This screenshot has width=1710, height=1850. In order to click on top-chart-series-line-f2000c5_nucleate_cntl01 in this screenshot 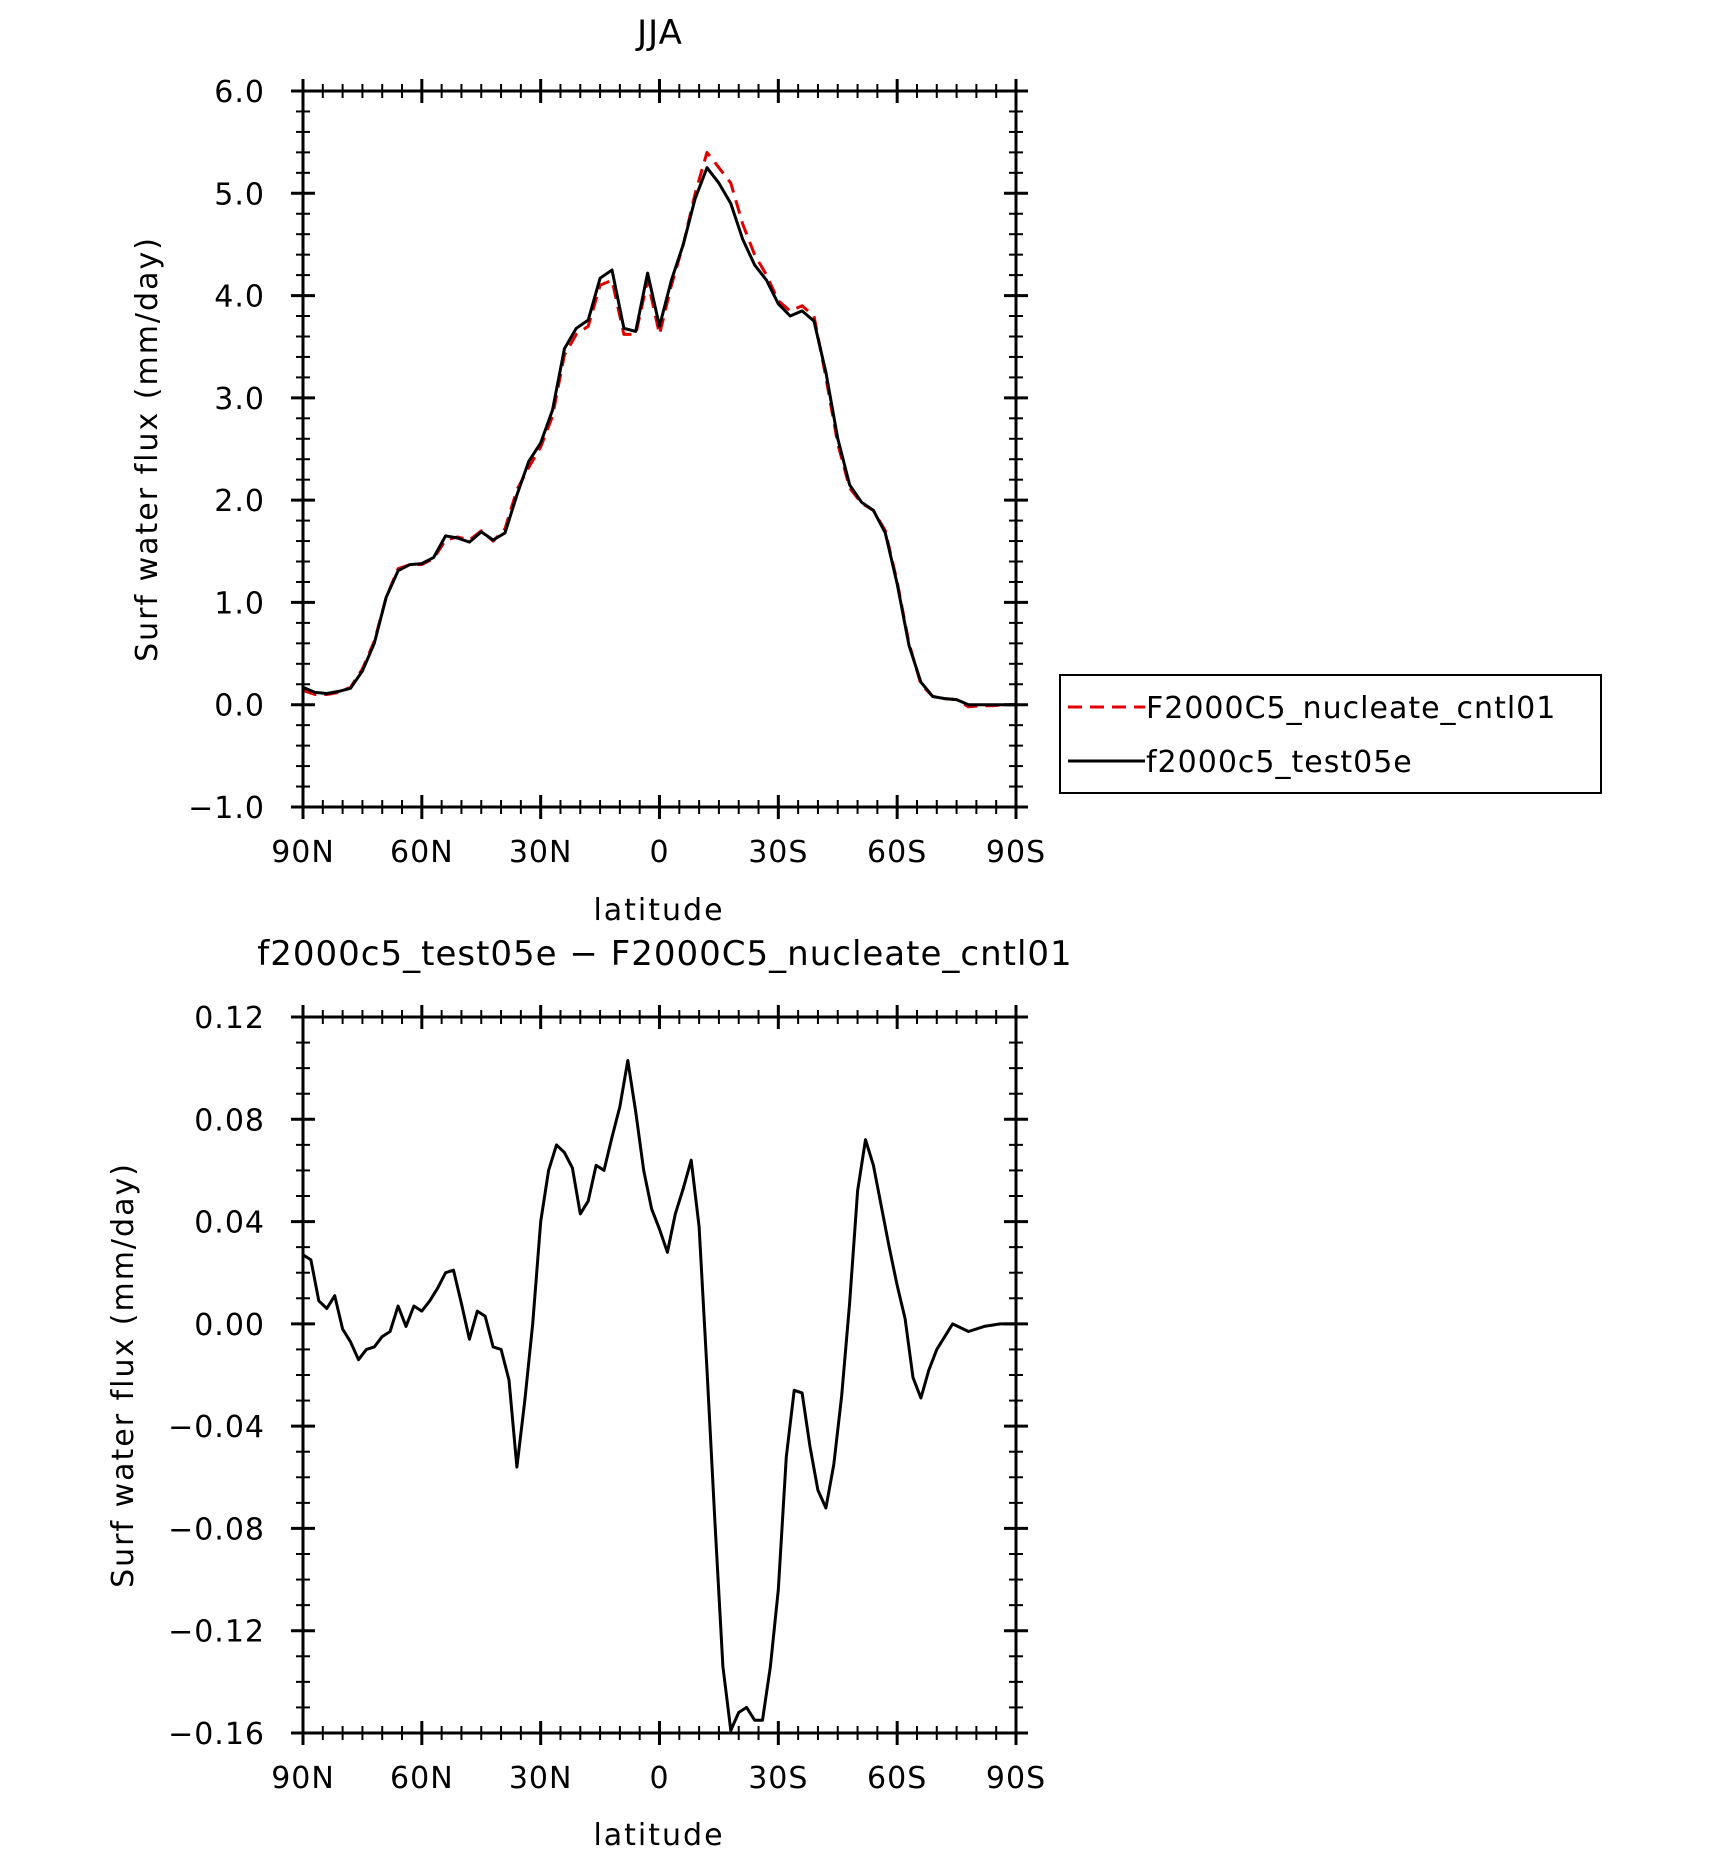, I will do `click(659, 429)`.